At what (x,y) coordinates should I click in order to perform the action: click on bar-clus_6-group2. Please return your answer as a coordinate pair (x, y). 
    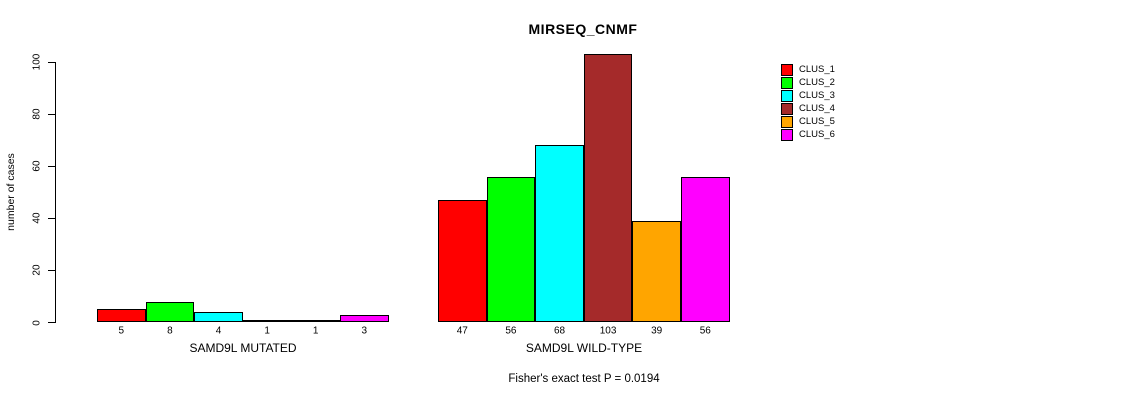
    Looking at the image, I should click on (705, 249).